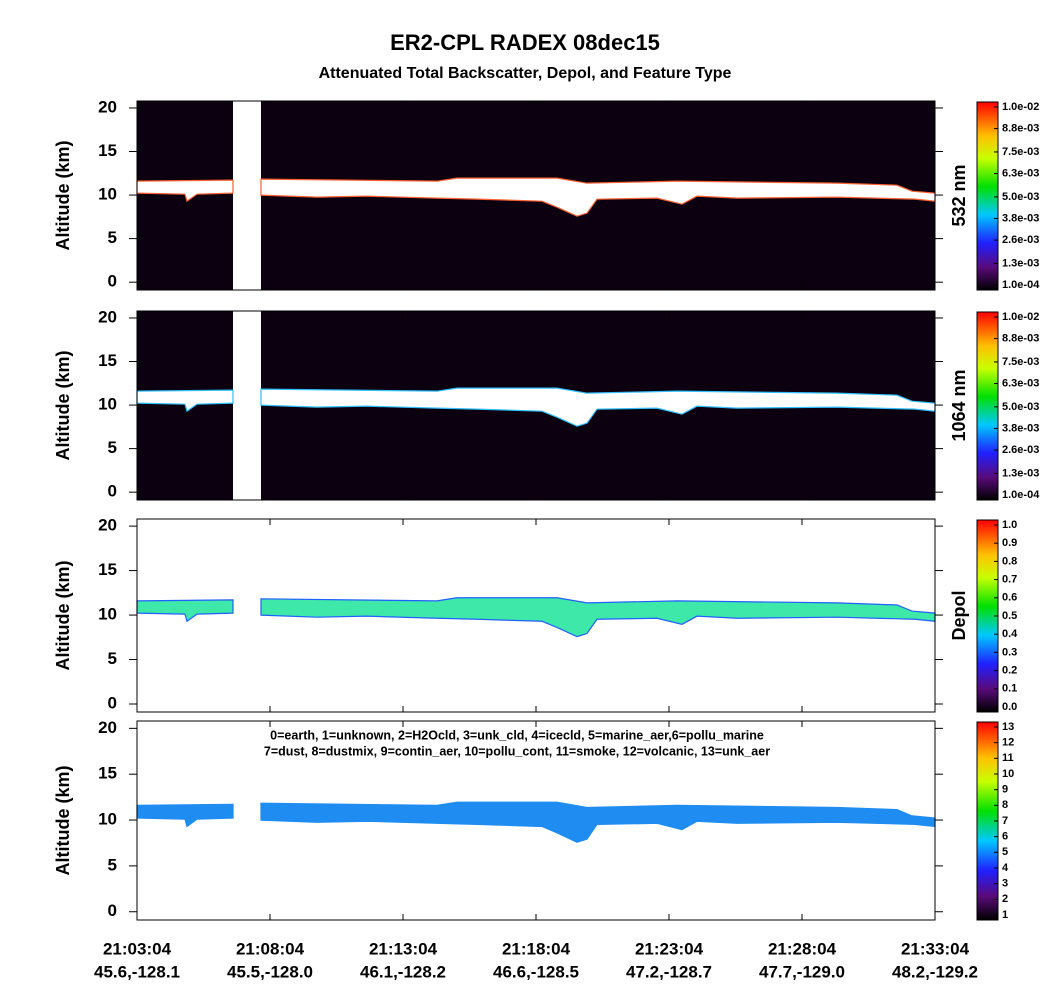 Image resolution: width=1050 pixels, height=1000 pixels. What do you see at coordinates (1009, 707) in the screenshot?
I see `colorbar-tick-label: 0.0` at bounding box center [1009, 707].